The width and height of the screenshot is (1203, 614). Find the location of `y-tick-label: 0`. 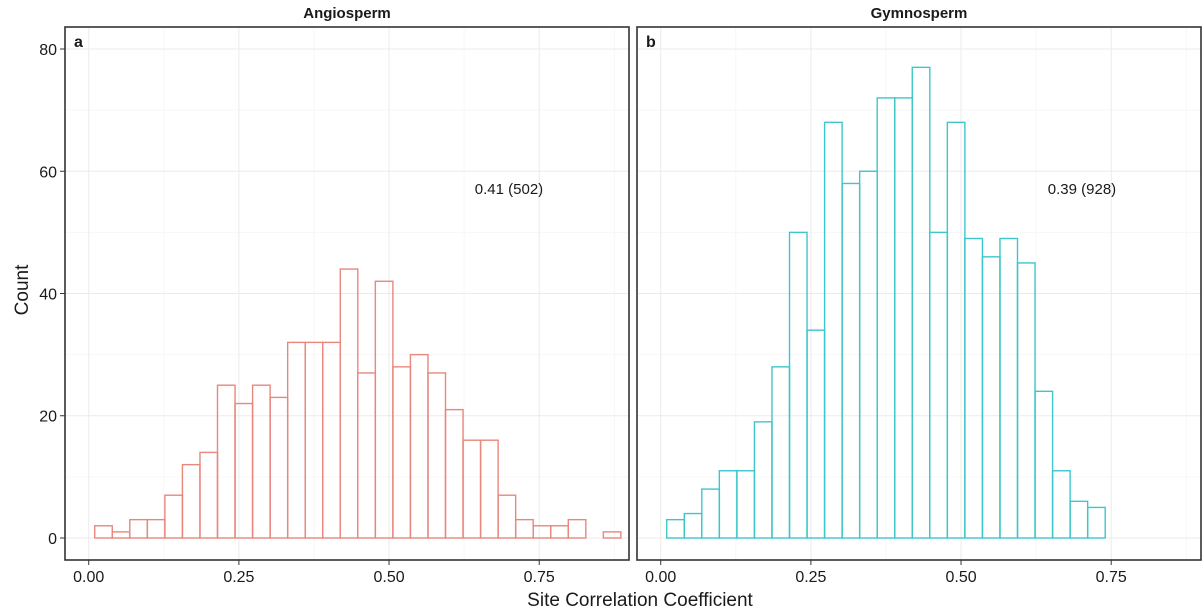

y-tick-label: 0 is located at coordinates (52, 539).